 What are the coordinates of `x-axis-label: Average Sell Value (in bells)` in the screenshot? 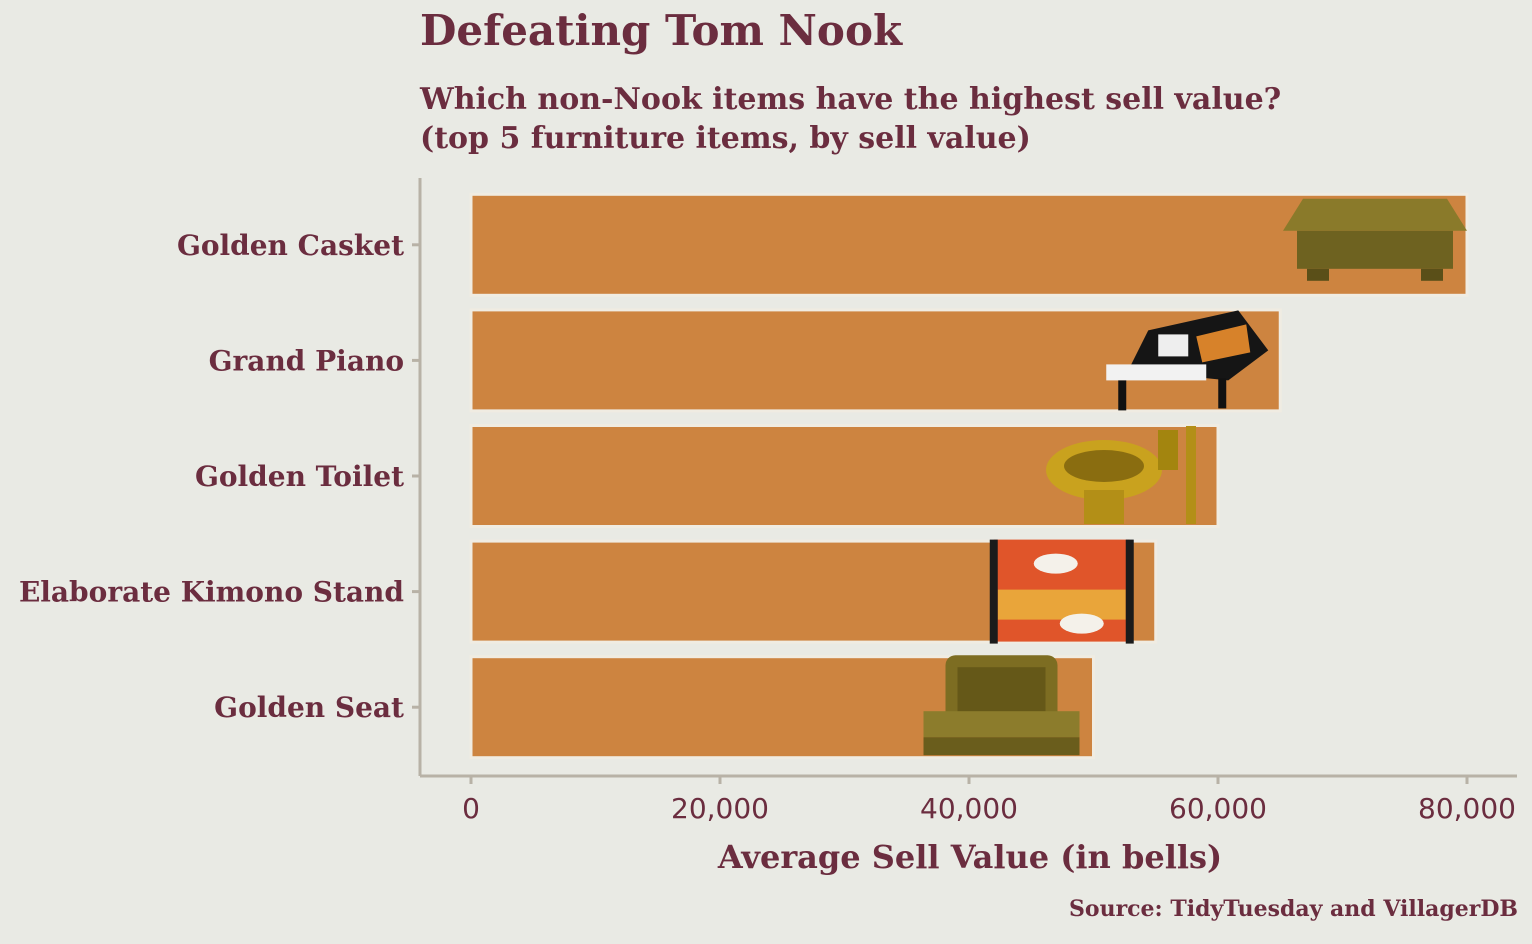 It's located at (970, 857).